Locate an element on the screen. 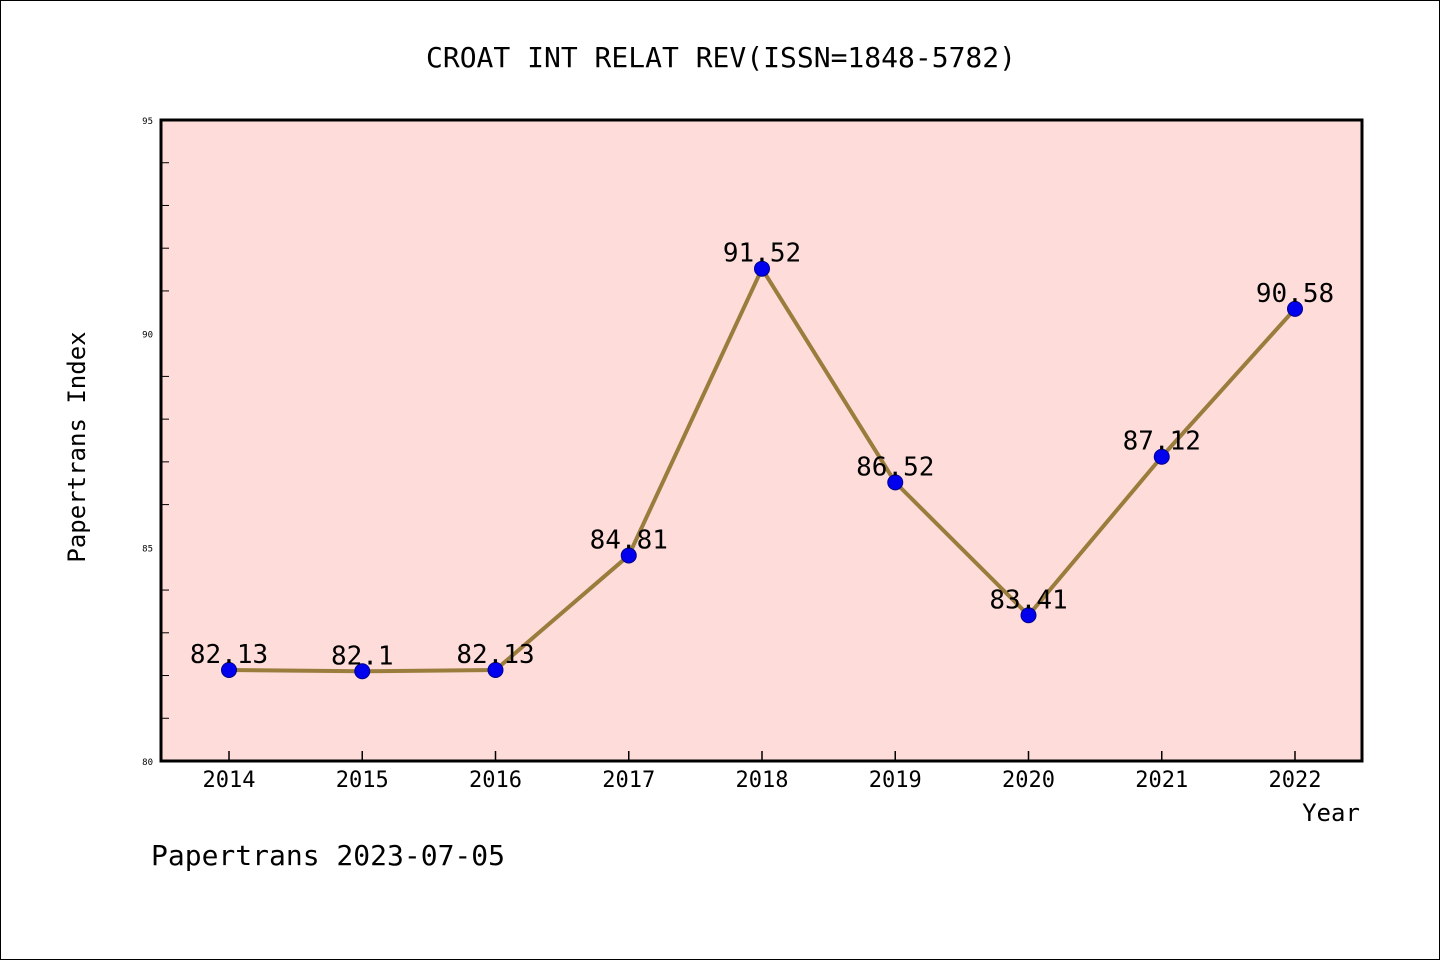 This screenshot has width=1440, height=960. footer-credit: Papertrans 2023-07-05 is located at coordinates (328, 855).